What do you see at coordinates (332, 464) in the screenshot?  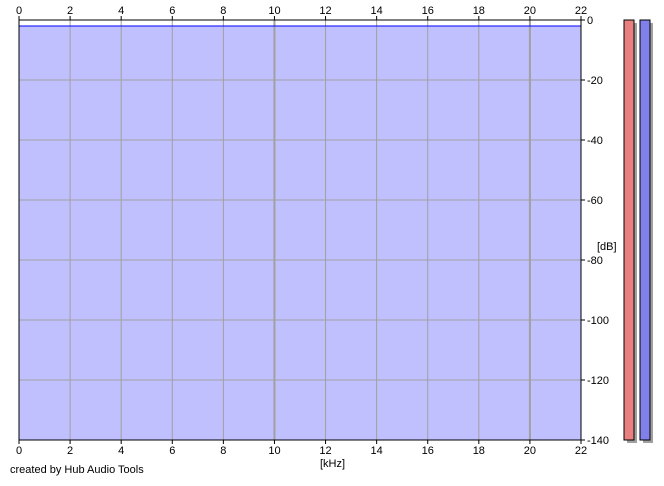 I see `x-axis-label: [kHz]` at bounding box center [332, 464].